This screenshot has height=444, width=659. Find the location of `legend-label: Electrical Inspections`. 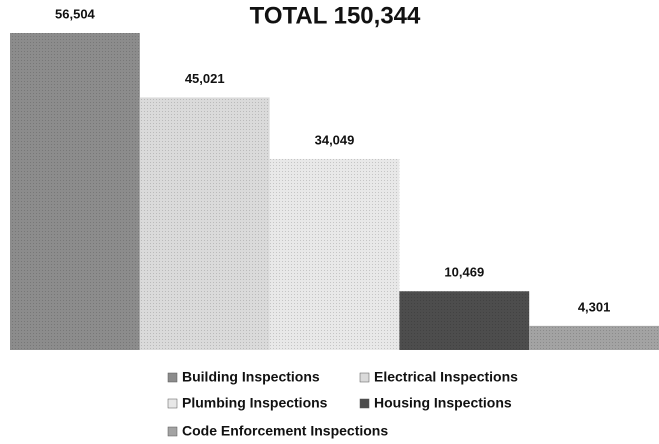

legend-label: Electrical Inspections is located at coordinates (446, 377).